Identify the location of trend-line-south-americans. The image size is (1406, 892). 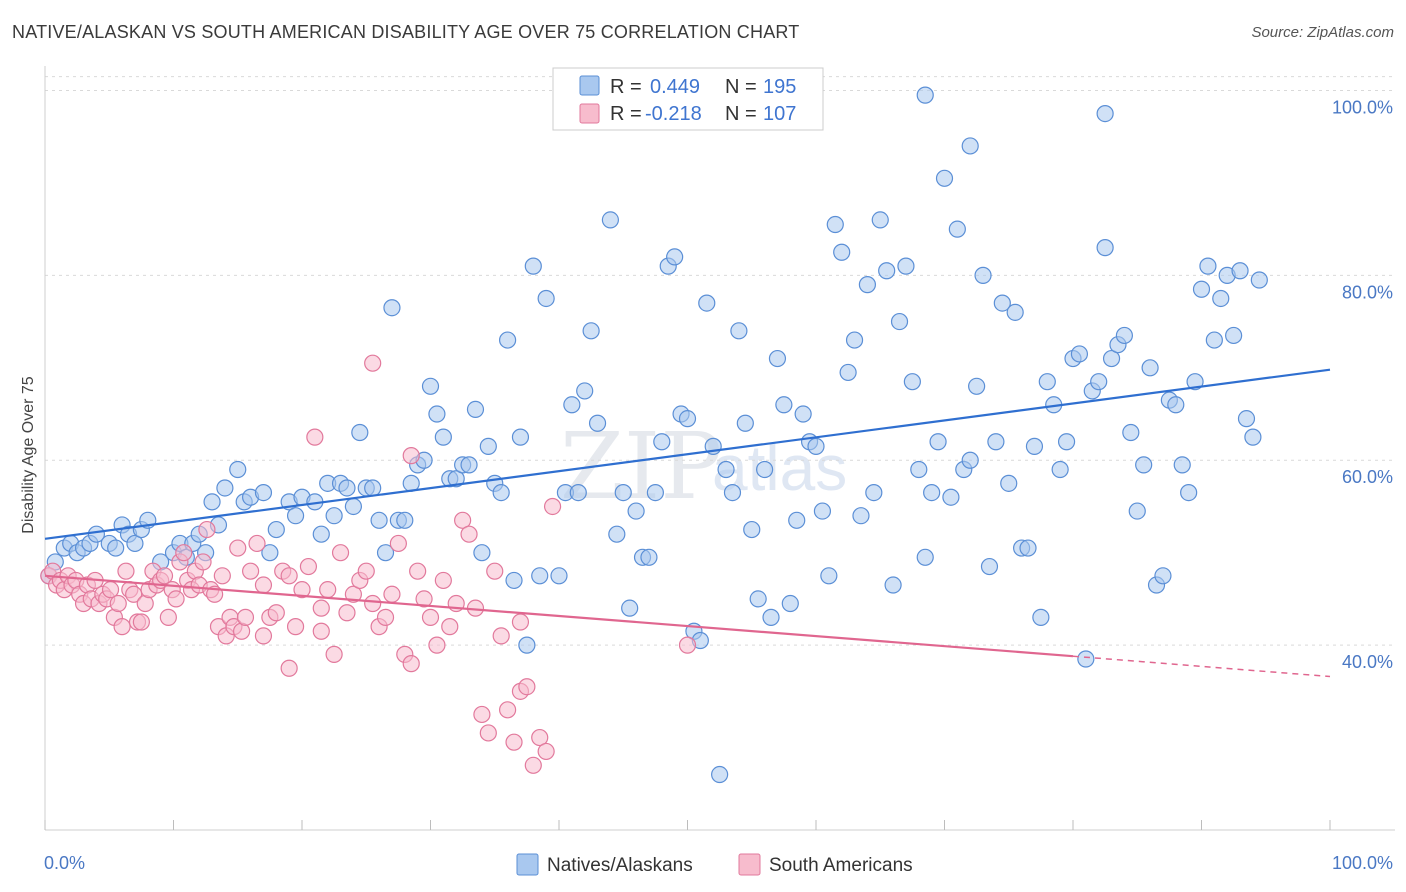
(559, 616).